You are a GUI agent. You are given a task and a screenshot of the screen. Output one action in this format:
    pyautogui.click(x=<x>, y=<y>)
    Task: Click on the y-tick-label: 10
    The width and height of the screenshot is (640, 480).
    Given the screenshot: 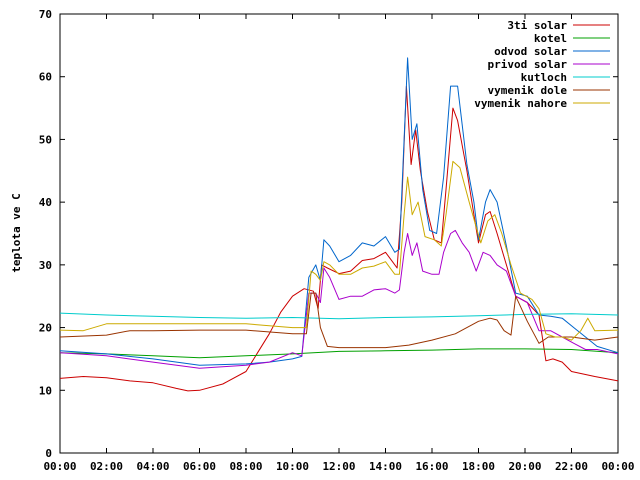 What is the action you would take?
    pyautogui.click(x=45, y=390)
    